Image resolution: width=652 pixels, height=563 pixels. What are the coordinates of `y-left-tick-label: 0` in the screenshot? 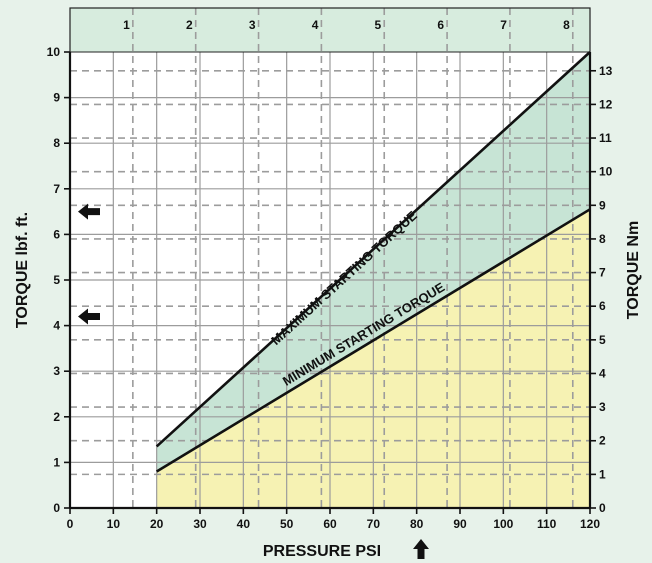 It's located at (56, 508).